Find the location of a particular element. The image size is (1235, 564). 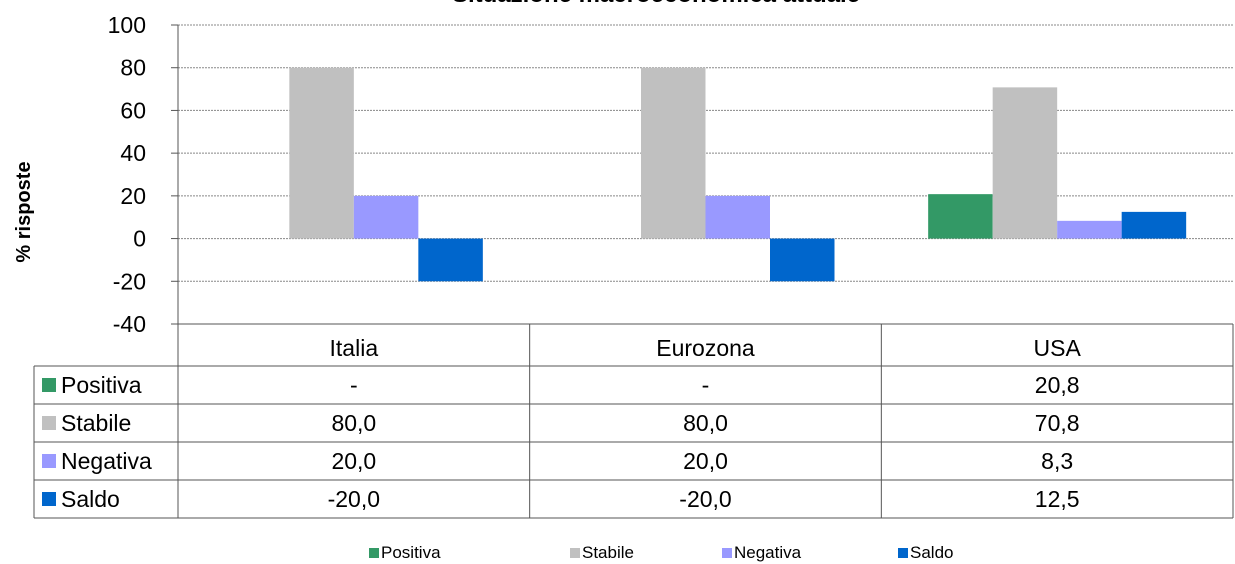

y-tick-label: -20 is located at coordinates (129, 281).